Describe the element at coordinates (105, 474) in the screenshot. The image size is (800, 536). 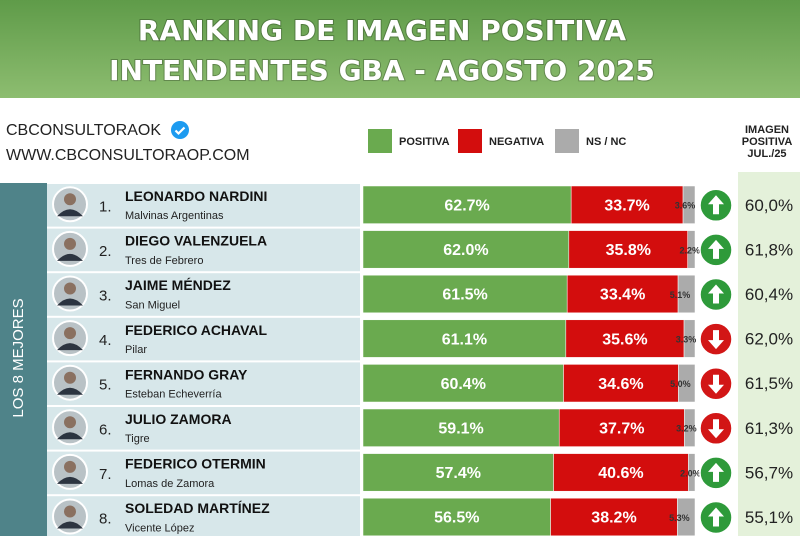
I see `rank: 7.` at that location.